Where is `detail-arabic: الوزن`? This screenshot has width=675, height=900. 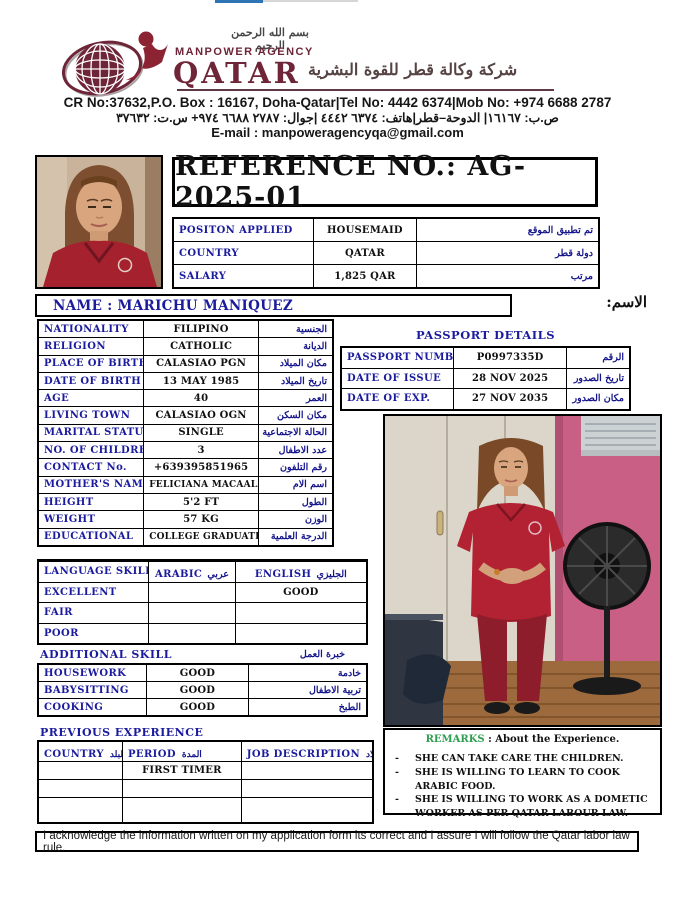 detail-arabic: الوزن is located at coordinates (295, 519).